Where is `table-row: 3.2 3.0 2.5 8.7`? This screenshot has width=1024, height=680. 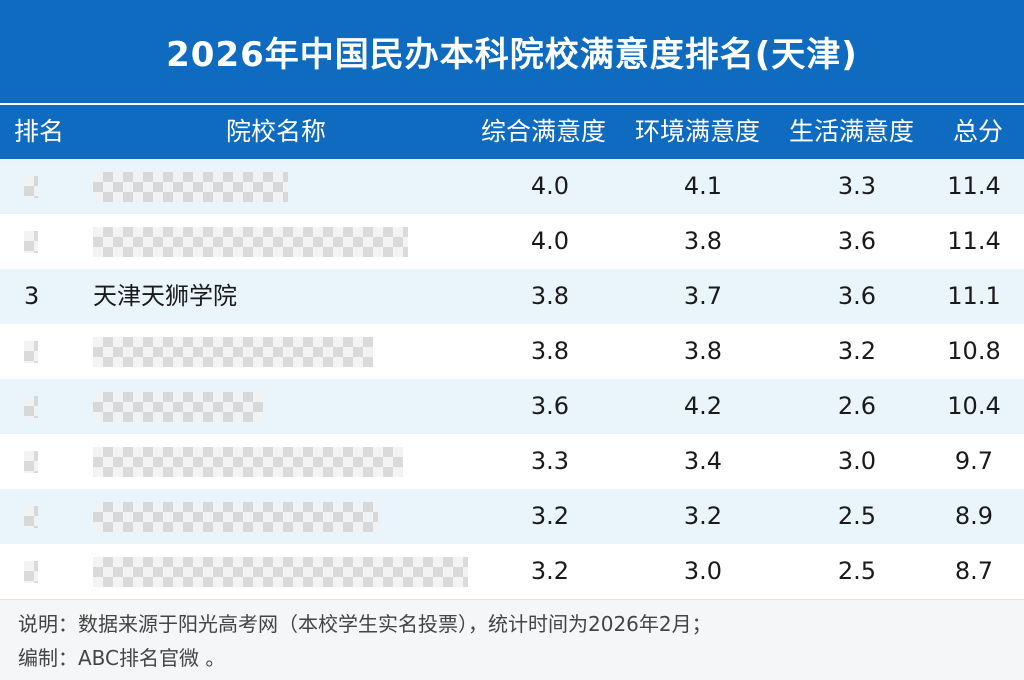 table-row: 3.2 3.0 2.5 8.7 is located at coordinates (512, 571).